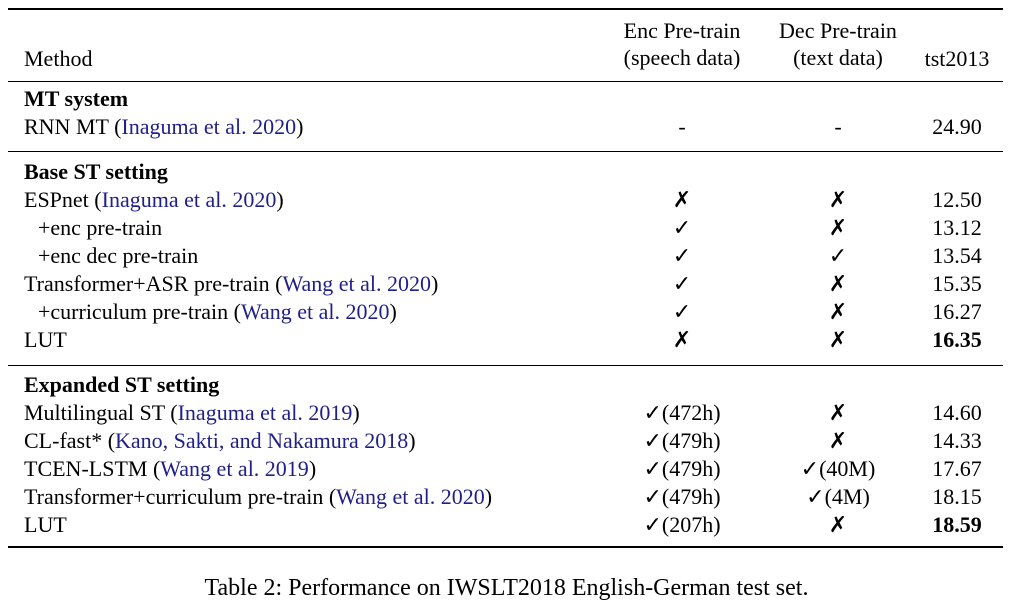 The image size is (1013, 609). Describe the element at coordinates (957, 199) in the screenshot. I see `score-cell: 12.50` at that location.